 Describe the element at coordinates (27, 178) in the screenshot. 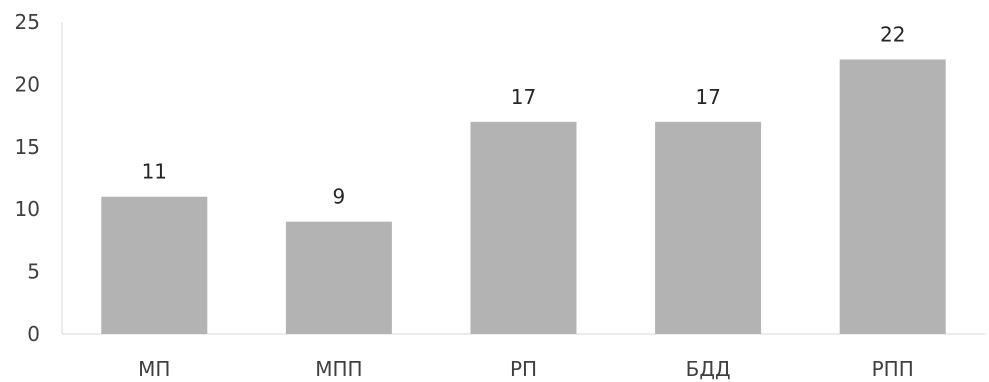

I see `y-axis-ticks: 0 5 10 15 20 25` at that location.